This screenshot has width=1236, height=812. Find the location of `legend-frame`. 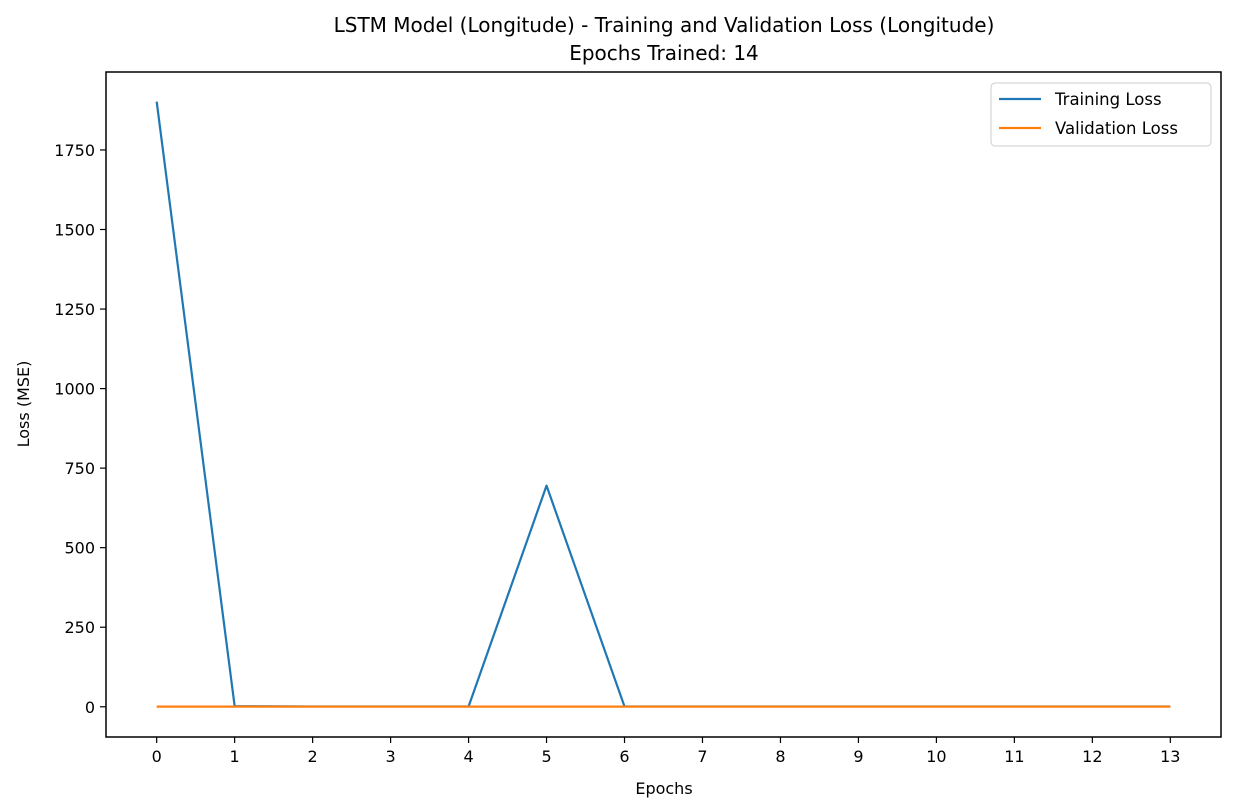

legend-frame is located at coordinates (1101, 114).